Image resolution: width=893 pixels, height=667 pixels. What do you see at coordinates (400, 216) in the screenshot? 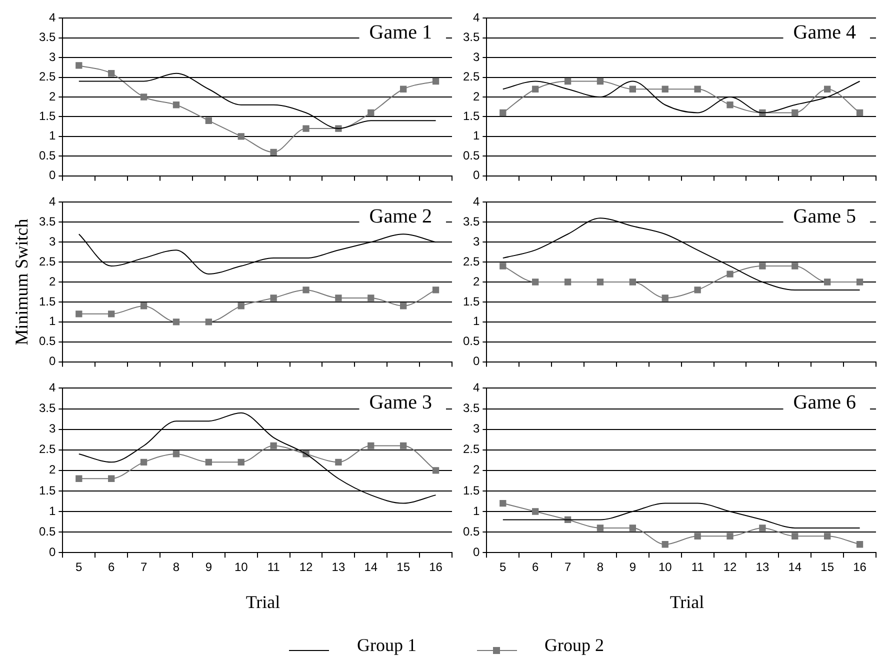
I see `chart-title: Game 2` at bounding box center [400, 216].